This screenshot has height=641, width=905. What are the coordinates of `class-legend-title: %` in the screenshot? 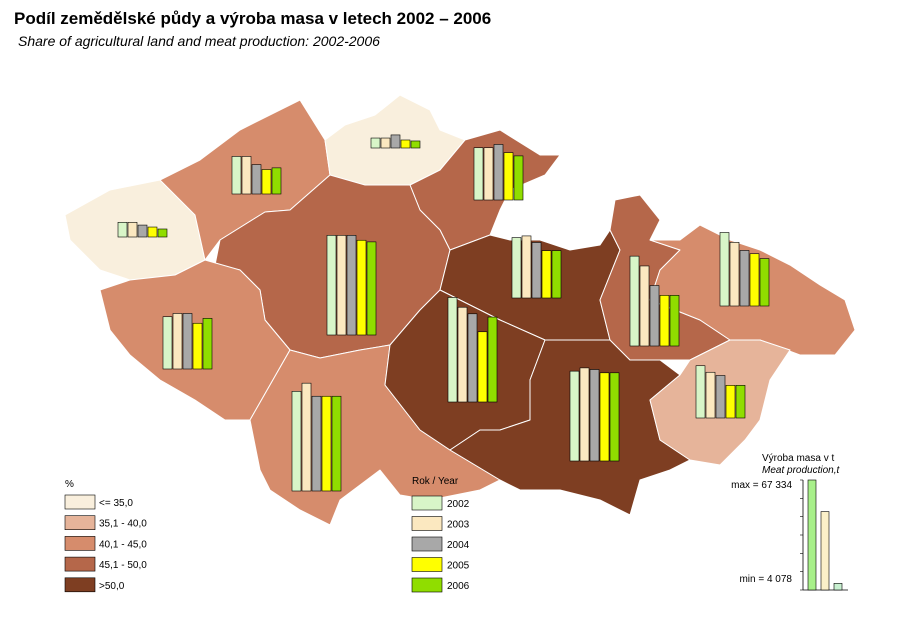 It's located at (69, 484).